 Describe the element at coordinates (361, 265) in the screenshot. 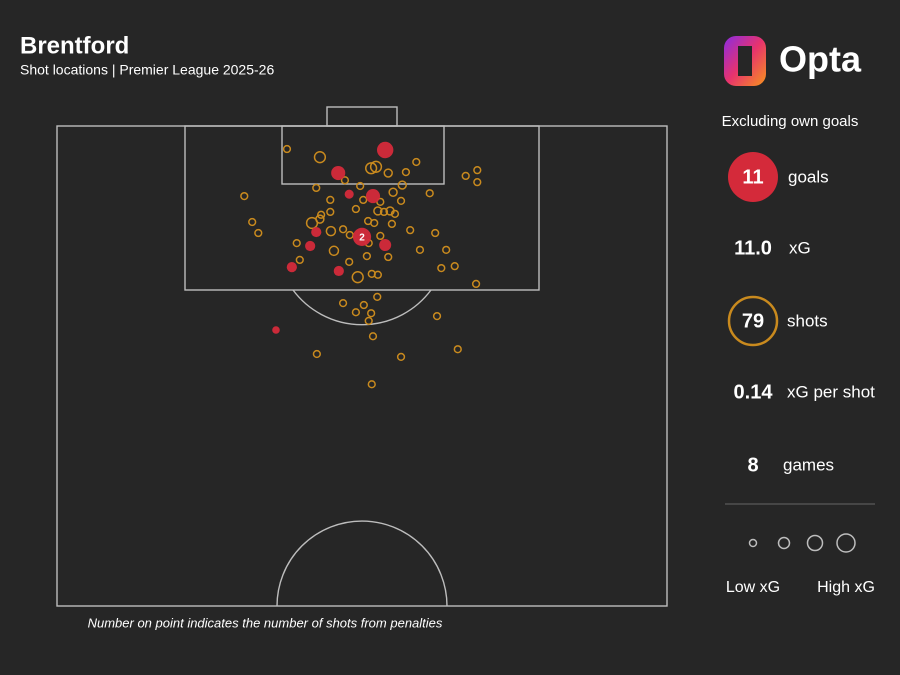

I see `shots-layer: 2` at that location.